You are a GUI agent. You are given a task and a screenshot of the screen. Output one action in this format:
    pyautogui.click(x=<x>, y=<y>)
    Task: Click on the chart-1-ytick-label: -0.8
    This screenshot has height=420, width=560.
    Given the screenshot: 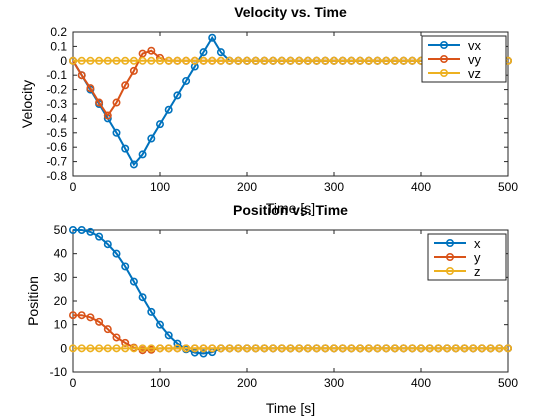 What is the action you would take?
    pyautogui.click(x=56, y=176)
    